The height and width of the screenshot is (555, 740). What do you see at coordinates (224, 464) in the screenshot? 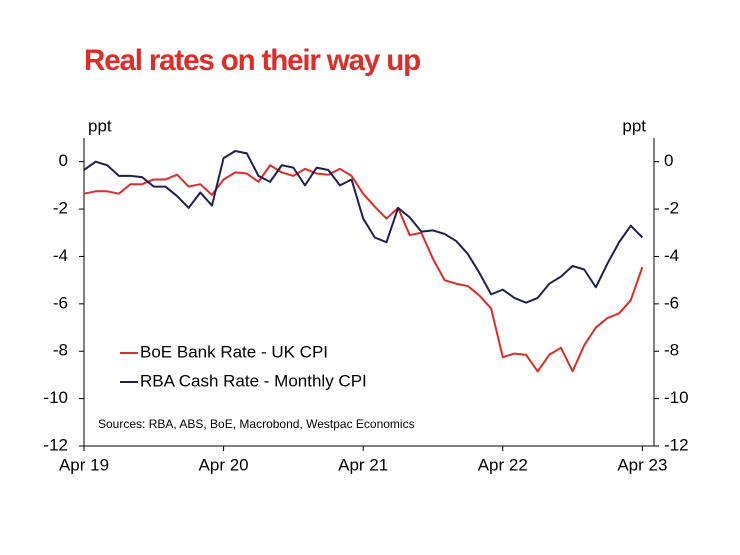
I see `x-tick-label: Apr 20` at bounding box center [224, 464].